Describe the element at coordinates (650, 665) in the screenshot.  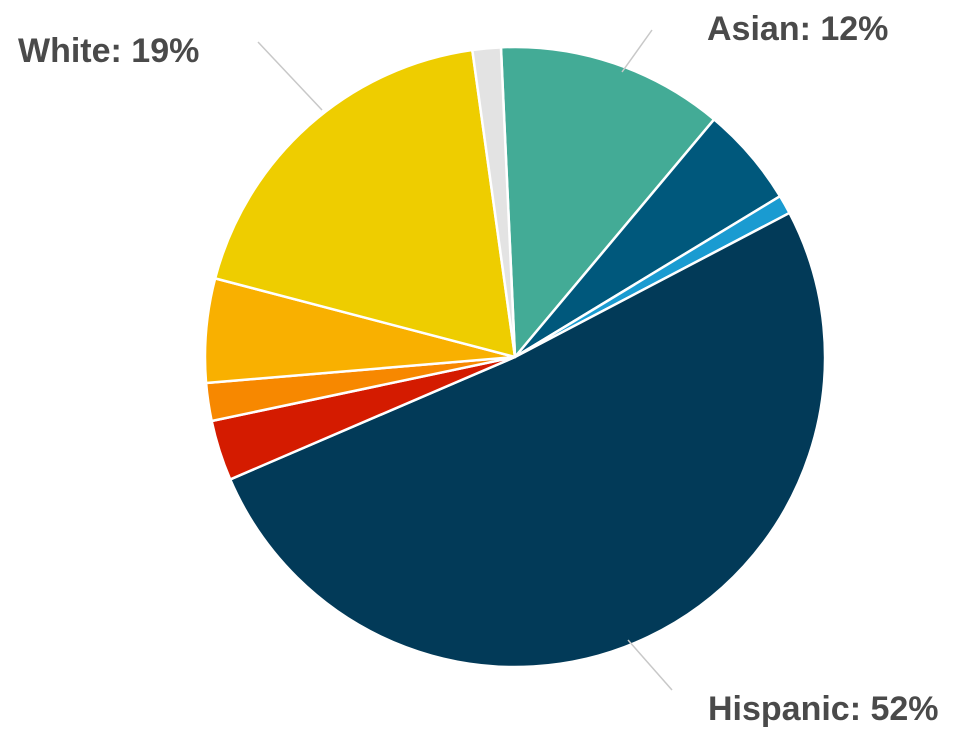
I see `leader-line-hispanic` at that location.